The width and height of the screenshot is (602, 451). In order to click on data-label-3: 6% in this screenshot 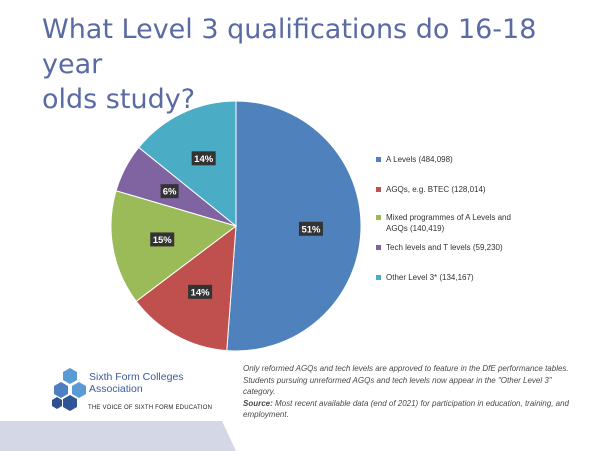, I will do `click(169, 191)`.